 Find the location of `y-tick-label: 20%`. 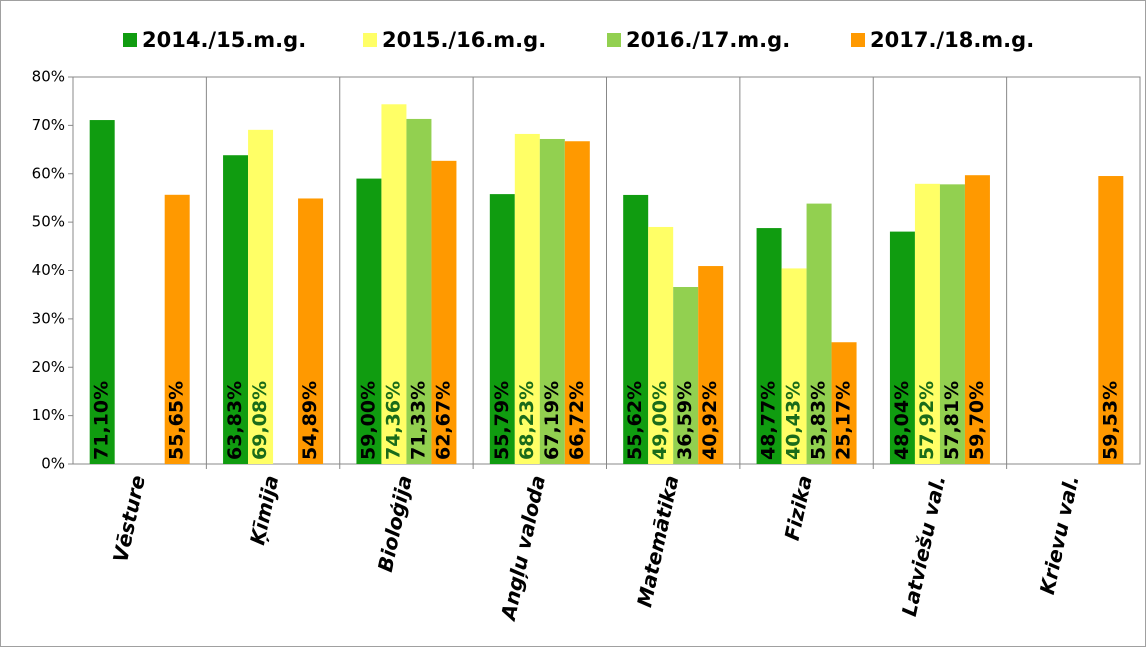

y-tick-label: 20% is located at coordinates (48, 367).